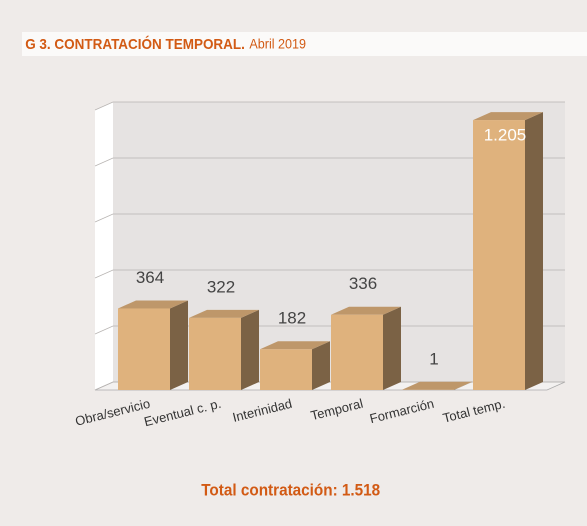  Describe the element at coordinates (104, 246) in the screenshot. I see `side-wall` at that location.